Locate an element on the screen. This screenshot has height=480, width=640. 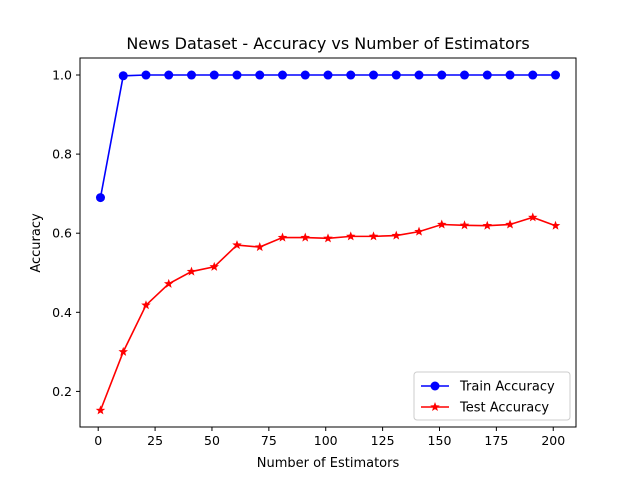
legend-train-label: Train Accuracy is located at coordinates (507, 387).